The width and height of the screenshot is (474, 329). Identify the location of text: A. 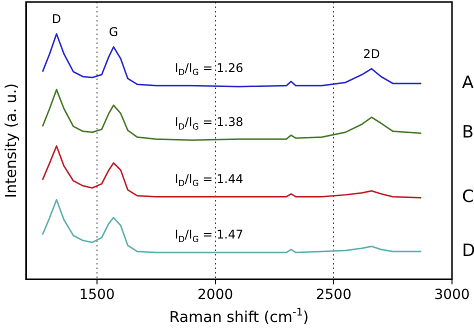
(468, 82).